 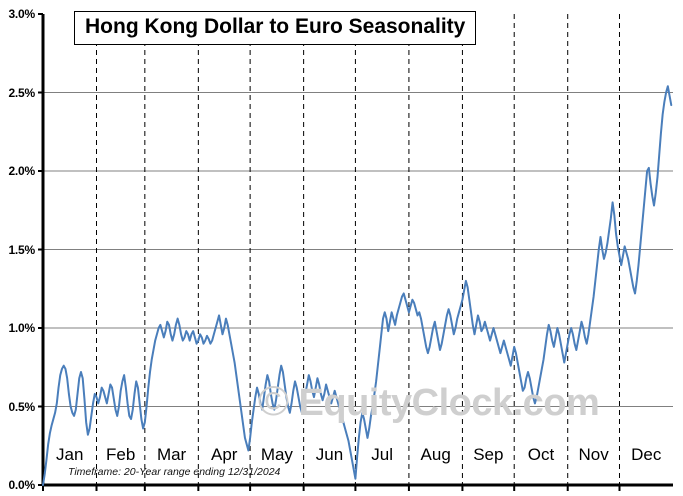 I want to click on y-axis-tick-label: 0.5%, so click(x=21, y=406).